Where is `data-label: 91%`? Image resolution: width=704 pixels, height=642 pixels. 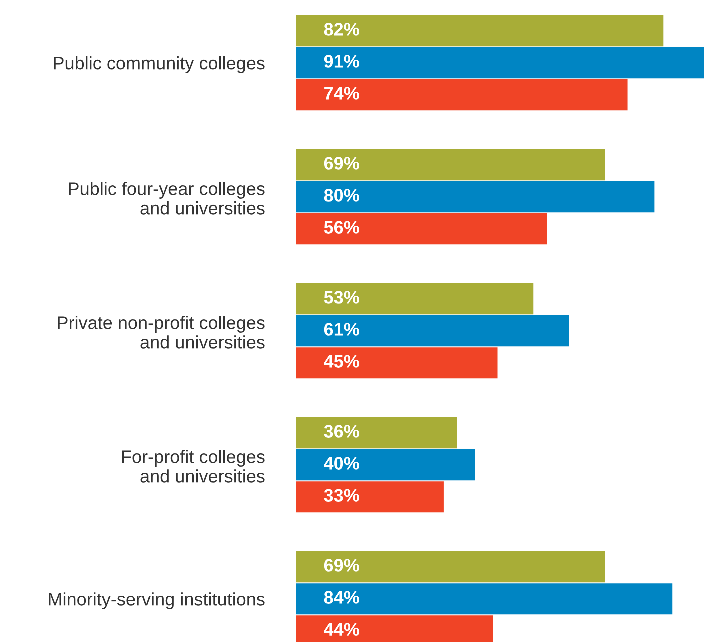 data-label: 91% is located at coordinates (342, 61).